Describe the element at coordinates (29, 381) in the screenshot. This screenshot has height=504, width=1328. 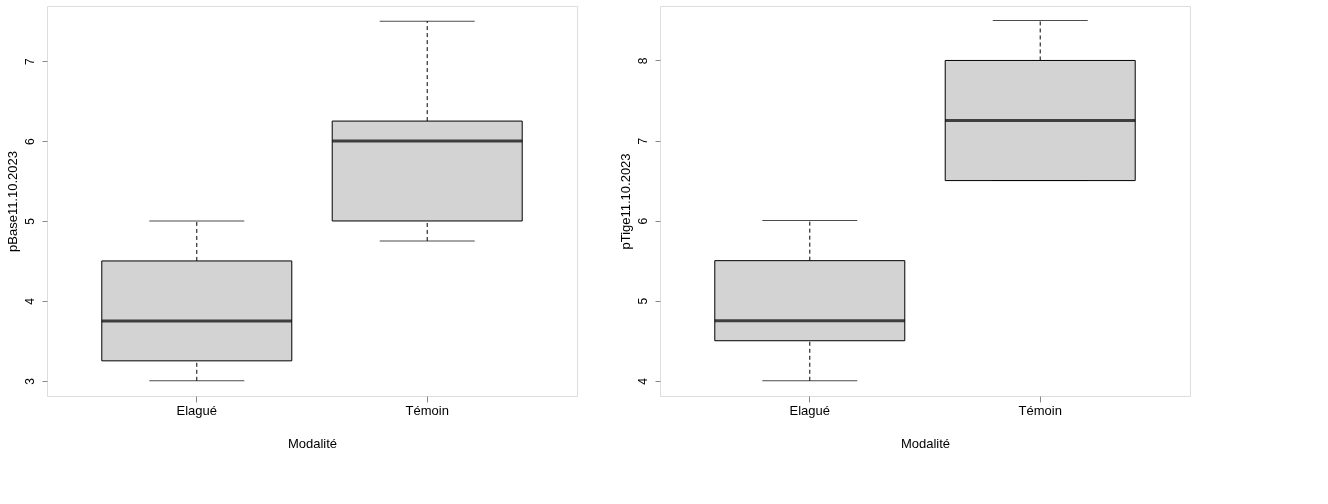
I see `y-tick-label: 3` at that location.